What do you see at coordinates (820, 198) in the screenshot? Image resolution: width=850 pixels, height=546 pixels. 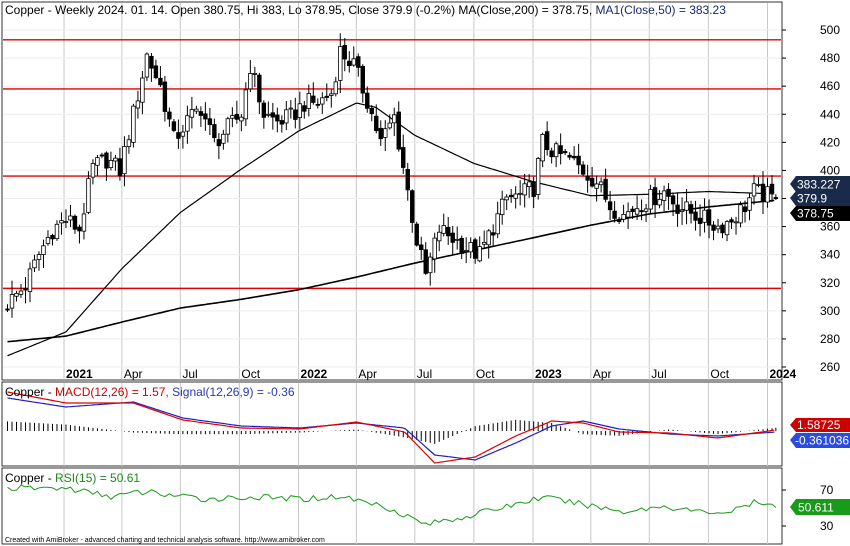 I see `close-value-tag: 379.9` at bounding box center [820, 198].